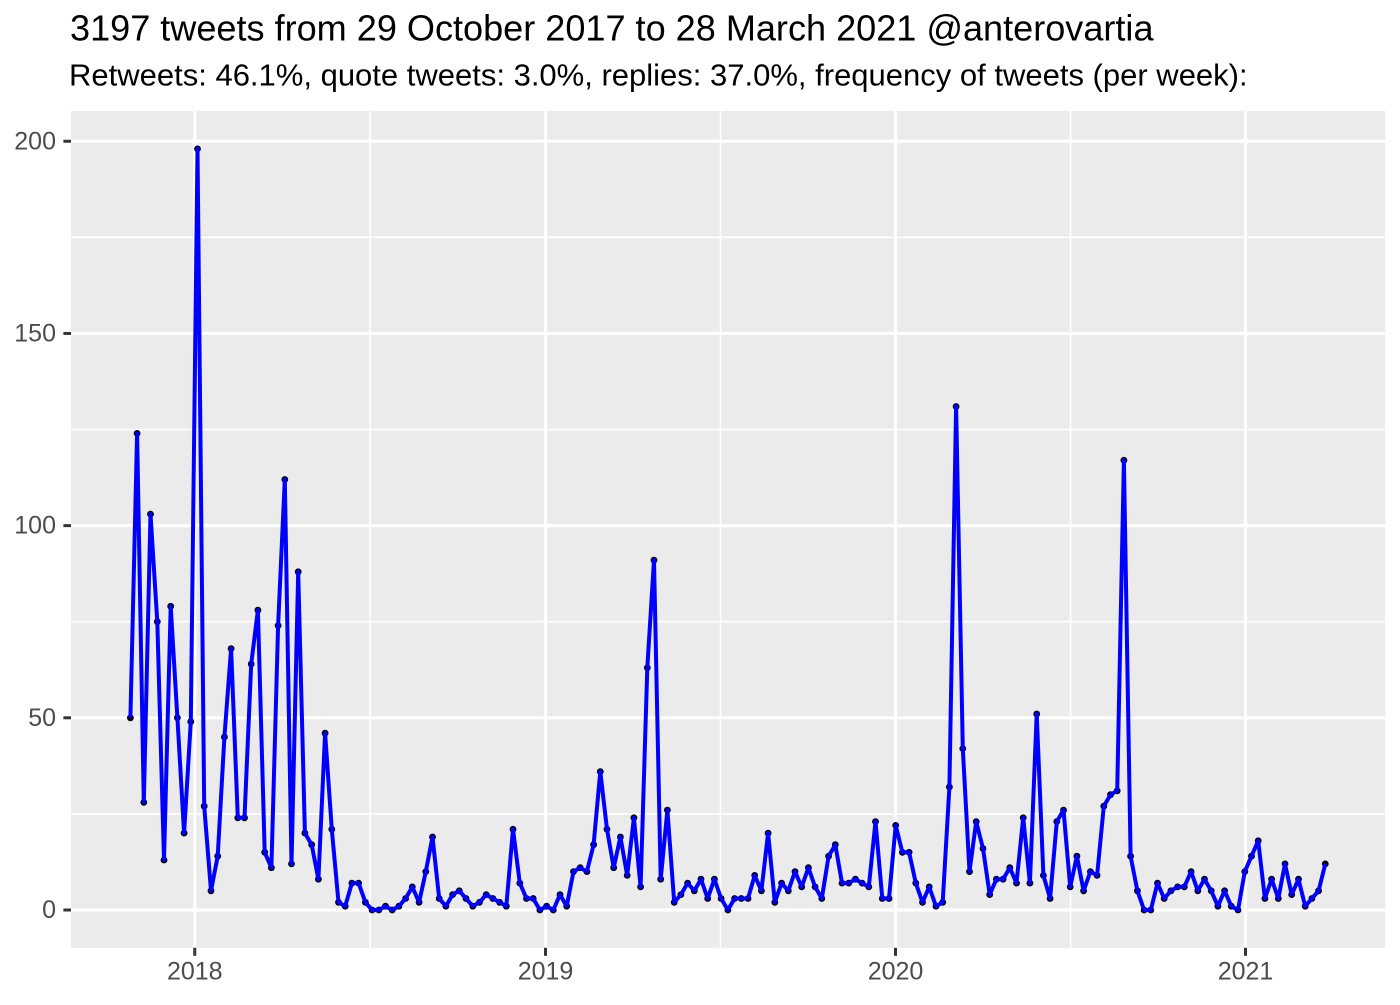 The width and height of the screenshot is (1400, 1005). I want to click on svg-text: 2020, so click(896, 972).